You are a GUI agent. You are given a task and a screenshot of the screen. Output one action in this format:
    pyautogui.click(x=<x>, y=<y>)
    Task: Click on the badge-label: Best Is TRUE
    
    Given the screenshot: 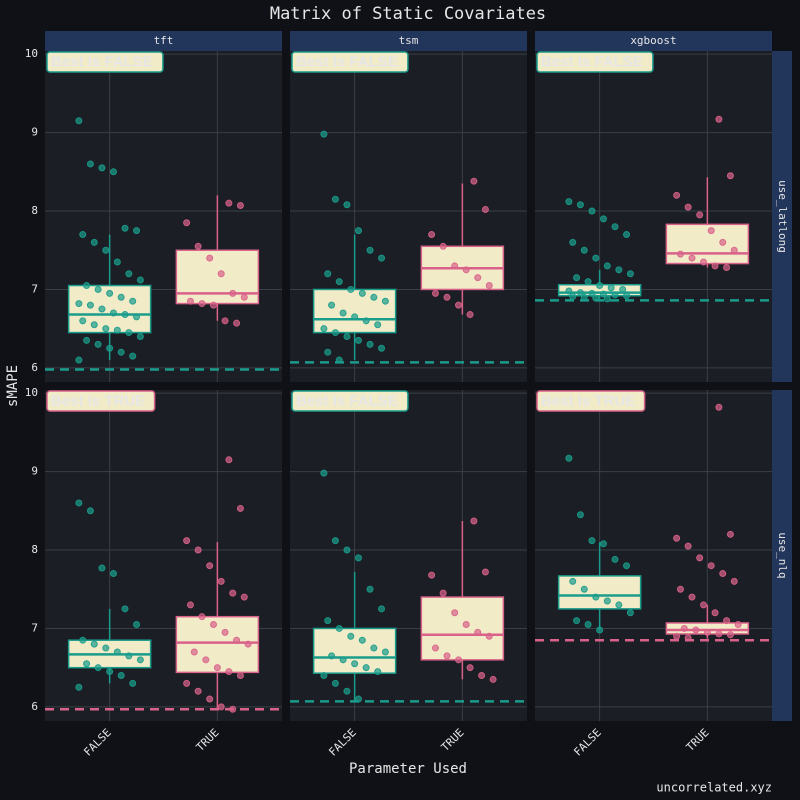 What is the action you would take?
    pyautogui.click(x=98, y=400)
    